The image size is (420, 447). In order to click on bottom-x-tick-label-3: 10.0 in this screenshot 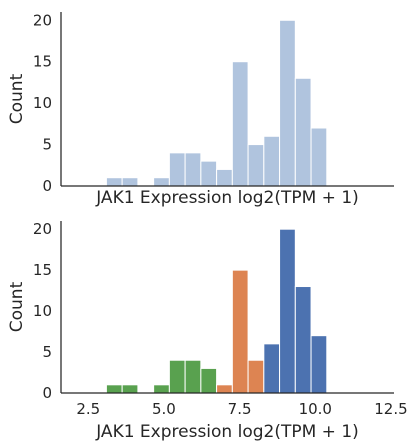, I will do `click(315, 409)`.